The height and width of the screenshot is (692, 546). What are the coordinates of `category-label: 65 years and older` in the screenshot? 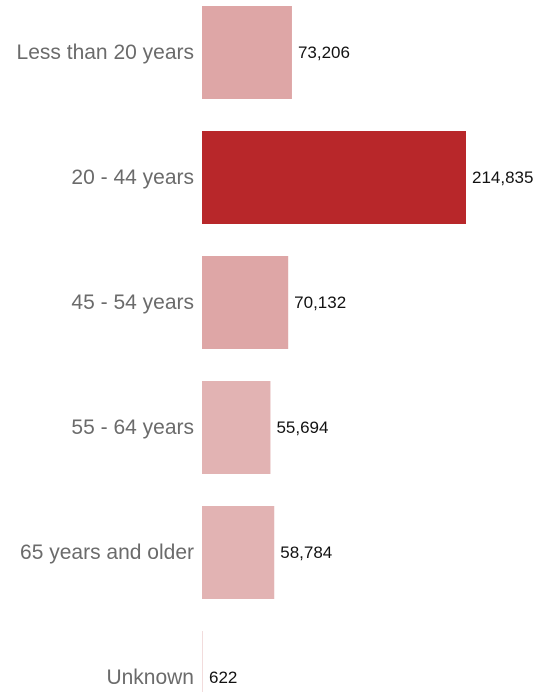 It's located at (107, 552).